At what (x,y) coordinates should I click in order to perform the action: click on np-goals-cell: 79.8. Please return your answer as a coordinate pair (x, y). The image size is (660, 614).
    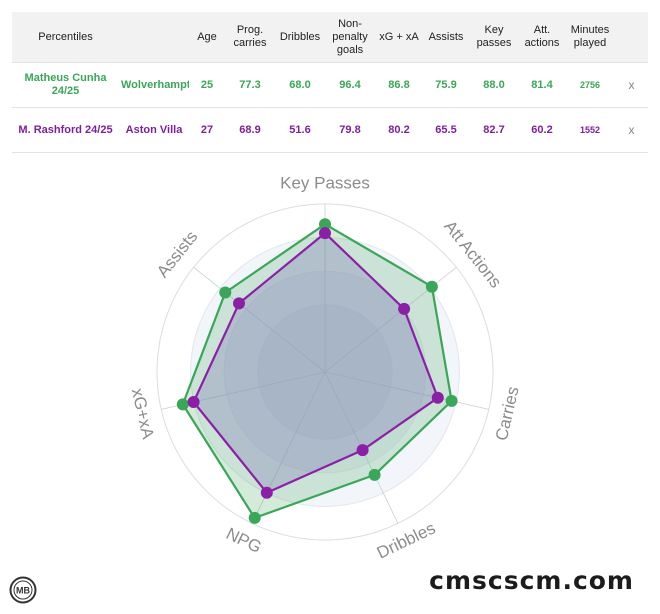
    Looking at the image, I should click on (350, 130).